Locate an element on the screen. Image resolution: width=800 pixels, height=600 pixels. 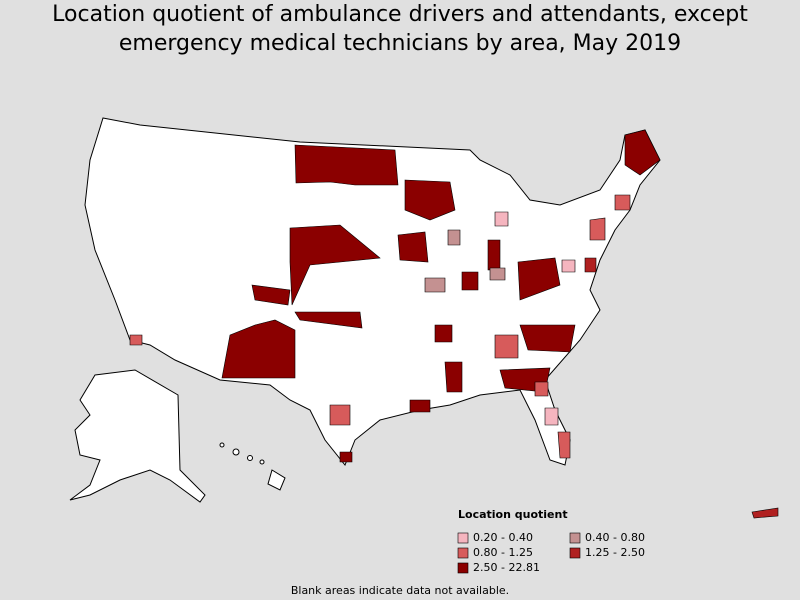
puerto-rico is located at coordinates (765, 513).